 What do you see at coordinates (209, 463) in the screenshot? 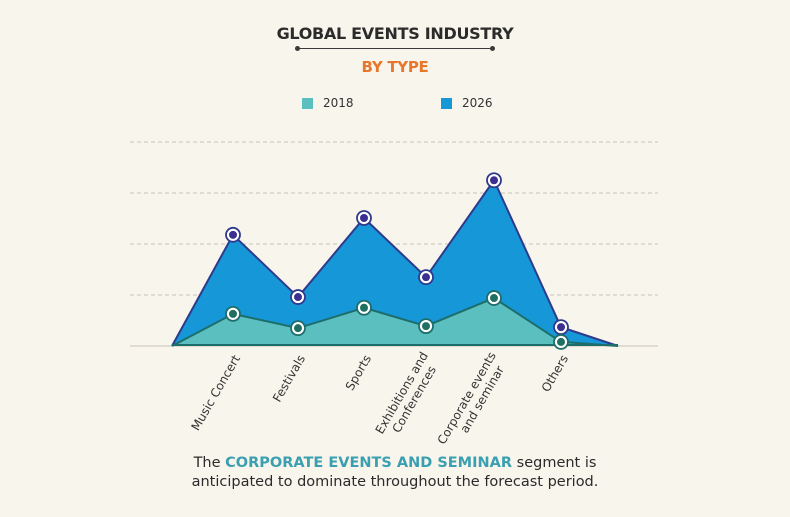
I see `caption-prefix: The` at bounding box center [209, 463].